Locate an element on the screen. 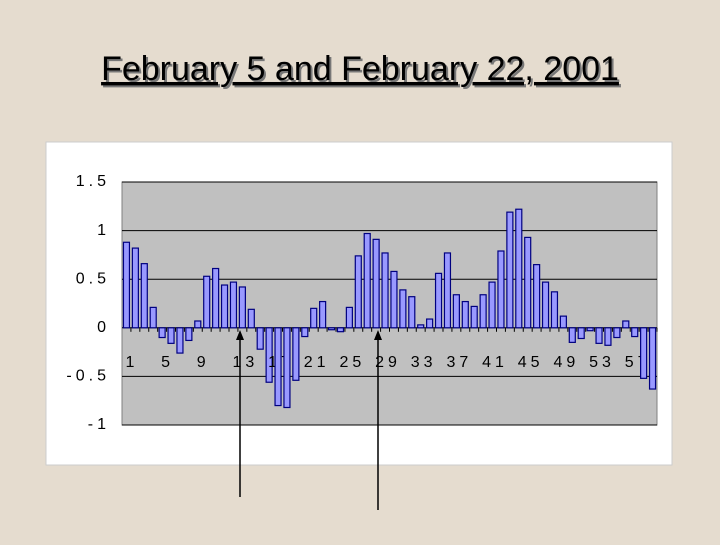 Image resolution: width=720 pixels, height=545 pixels. x-tick-label: 9 is located at coordinates (203, 362).